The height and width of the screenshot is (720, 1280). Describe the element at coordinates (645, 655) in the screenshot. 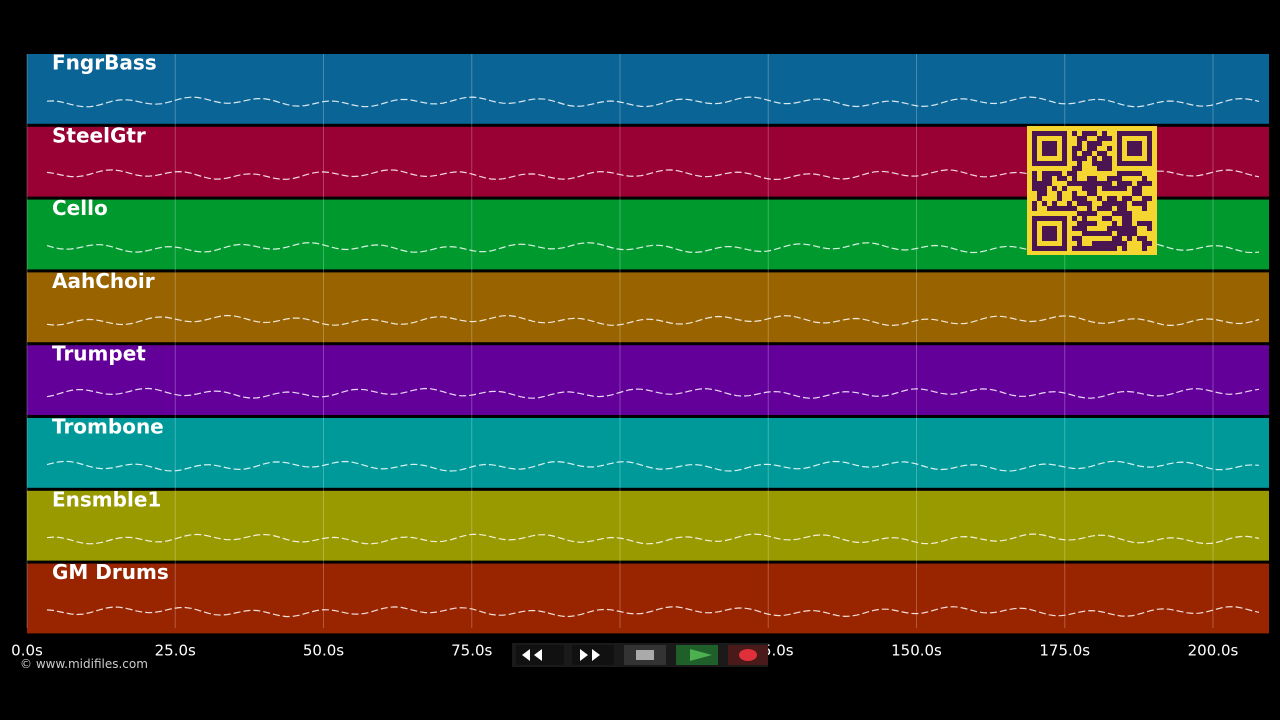

I see `stop-button` at that location.